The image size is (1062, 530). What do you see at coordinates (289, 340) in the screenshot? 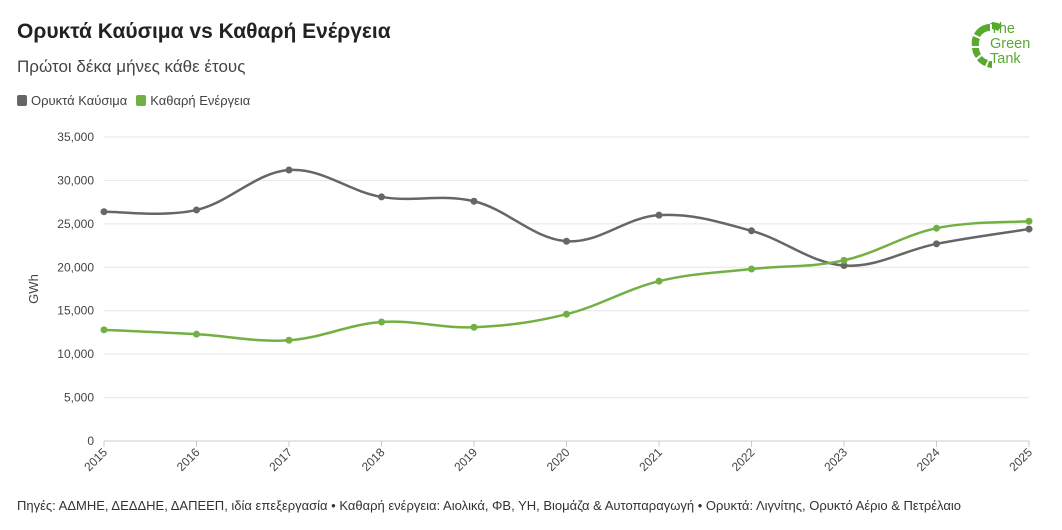
I see `data-point-1-2017` at bounding box center [289, 340].